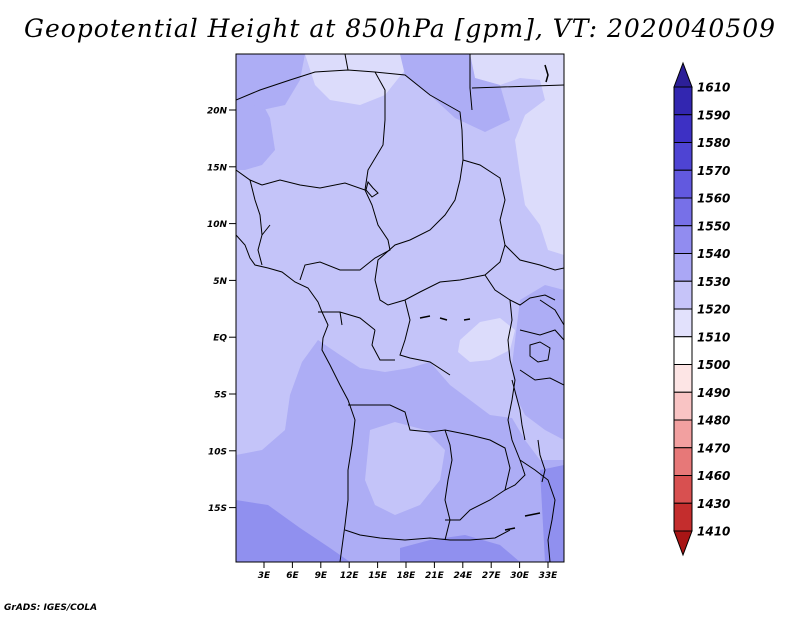 The image size is (800, 618). What do you see at coordinates (713, 115) in the screenshot?
I see `colorbar-level-label: 1590` at bounding box center [713, 115].